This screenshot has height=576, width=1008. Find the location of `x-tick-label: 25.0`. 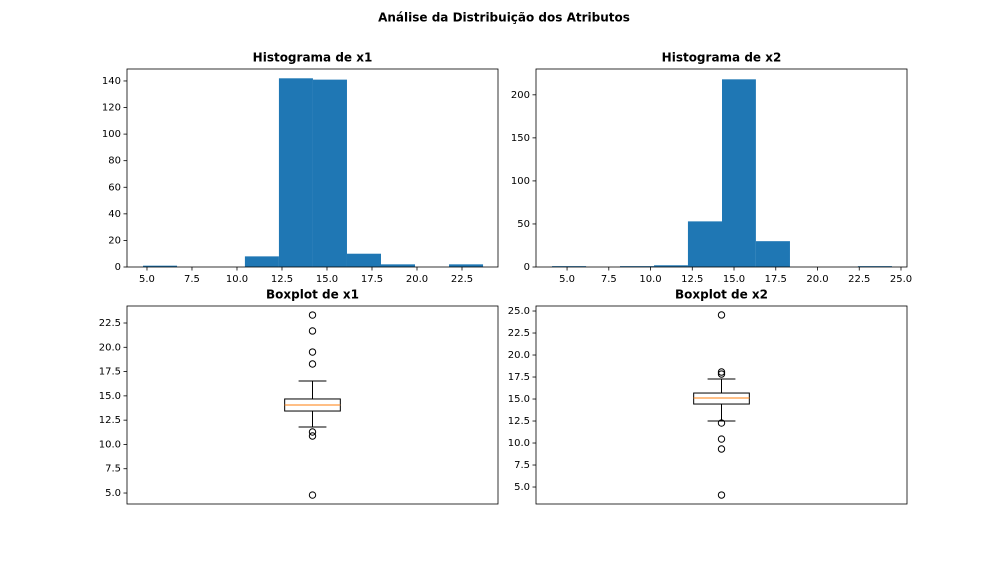

x-tick-label: 25.0 is located at coordinates (901, 279).